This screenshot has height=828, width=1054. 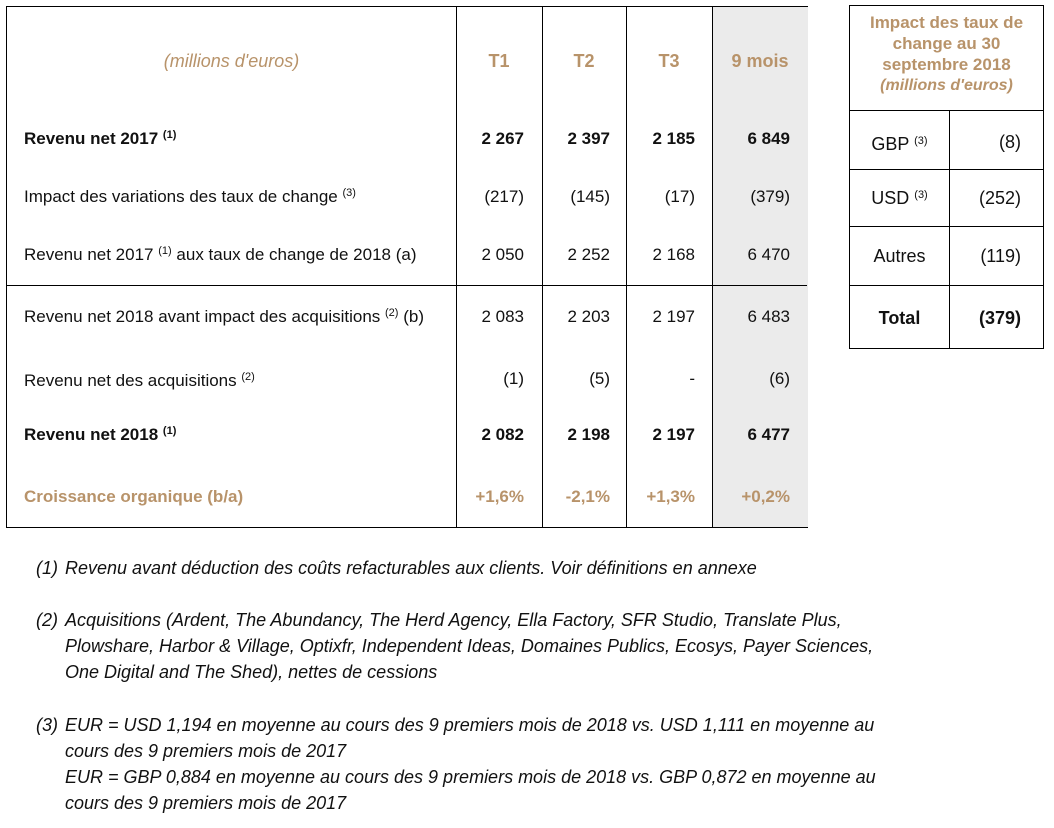 I want to click on table-cell: 2 397, so click(x=588, y=138).